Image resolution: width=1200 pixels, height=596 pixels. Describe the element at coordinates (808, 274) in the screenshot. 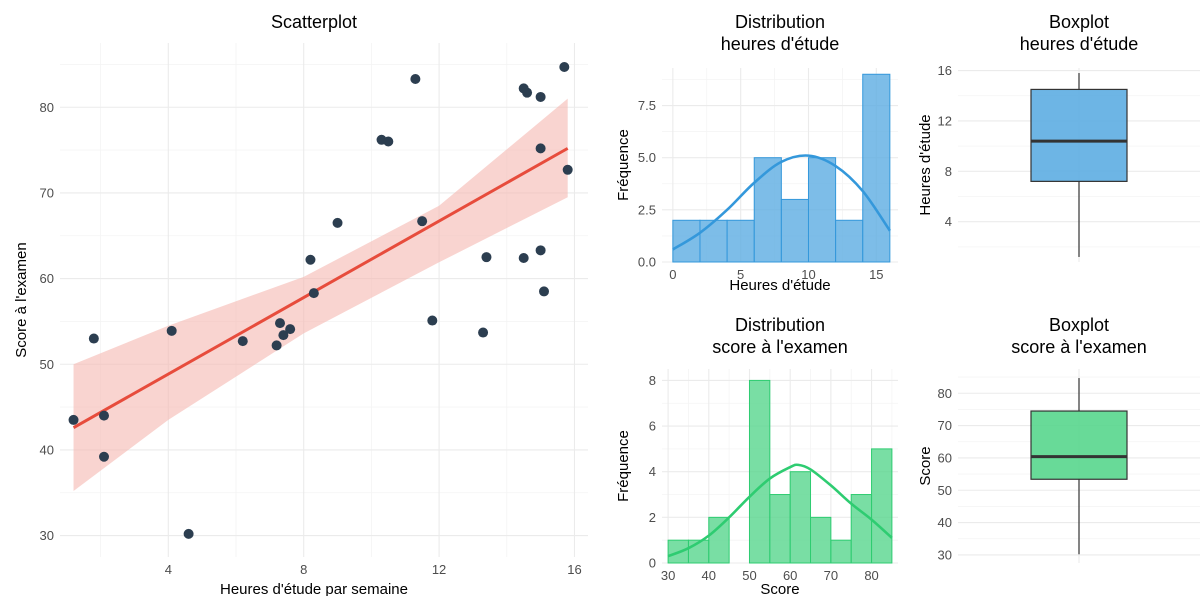

I see `hours-hist-x-tick-label: 10` at that location.